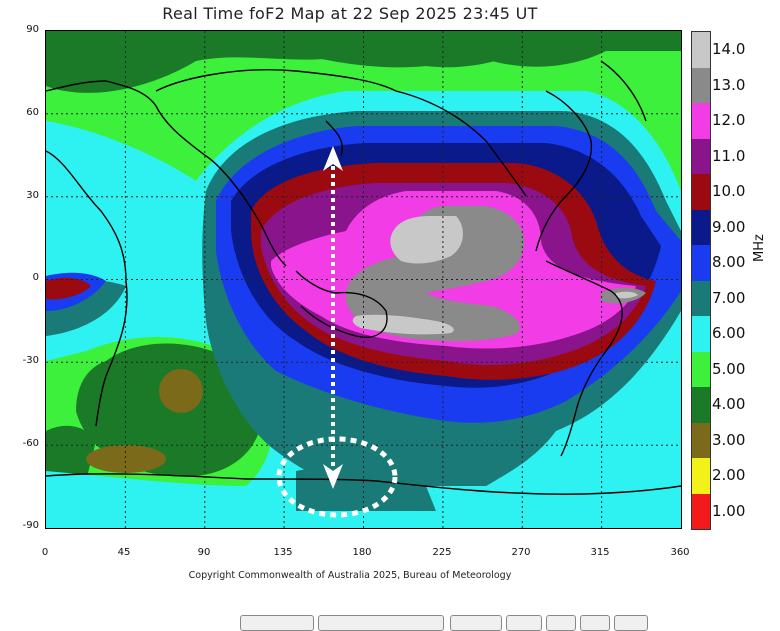 This screenshot has height=631, width=780. Describe the element at coordinates (35, 277) in the screenshot. I see `y-tick-label: 0` at that location.